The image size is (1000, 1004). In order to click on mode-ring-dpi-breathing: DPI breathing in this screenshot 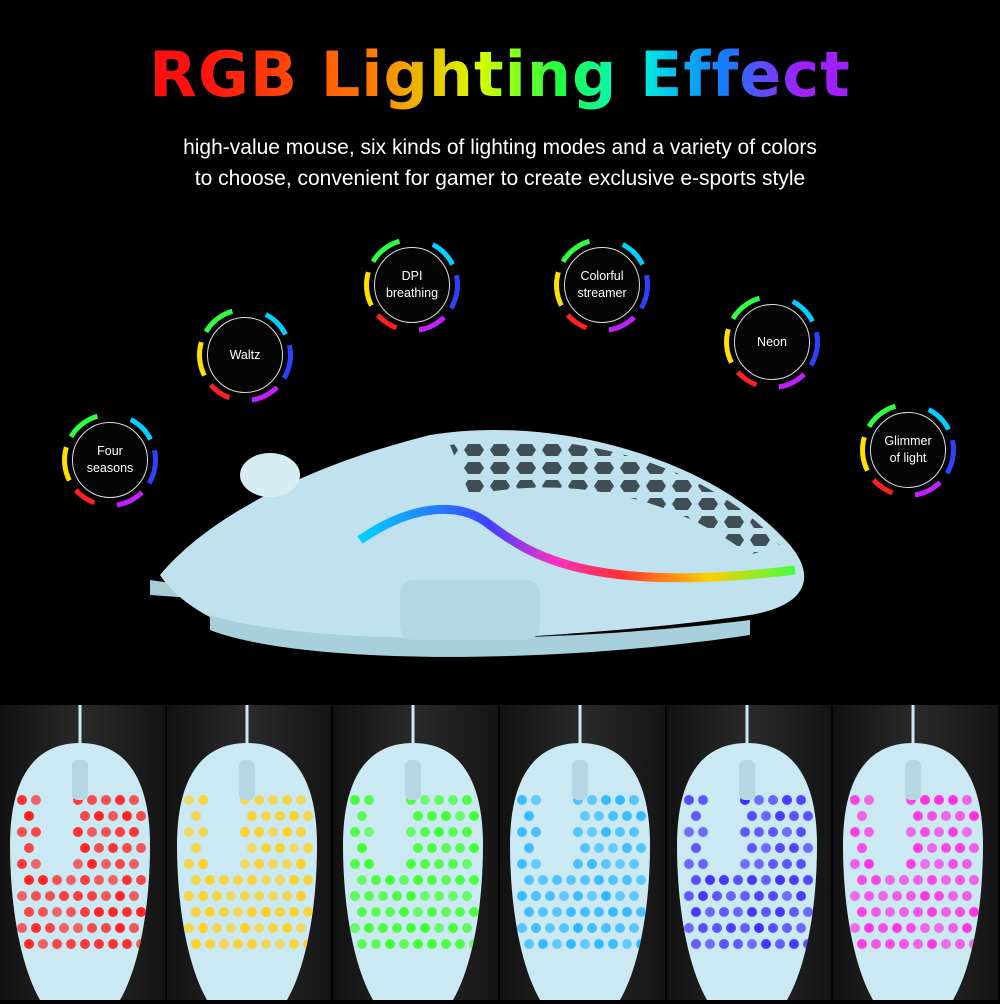, I will do `click(412, 285)`.